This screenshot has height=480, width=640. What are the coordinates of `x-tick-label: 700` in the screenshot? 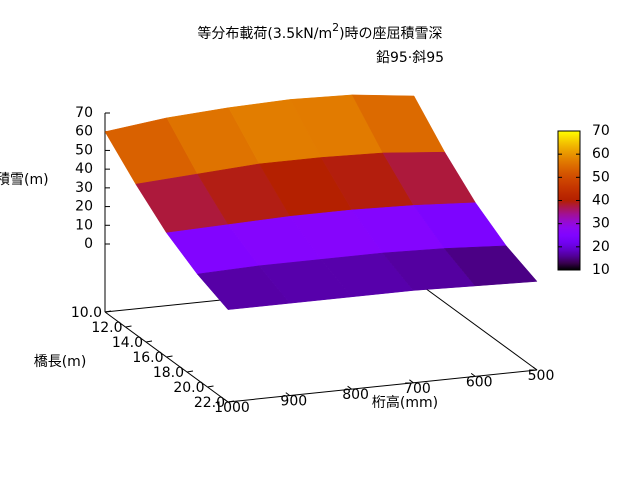 It's located at (417, 389).